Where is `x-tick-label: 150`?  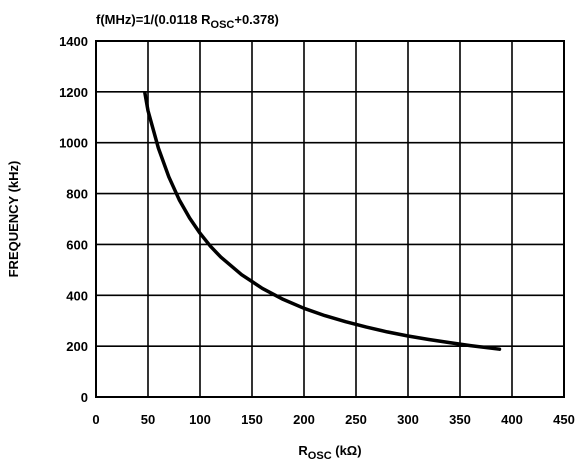
x-tick-label: 150 is located at coordinates (252, 419).